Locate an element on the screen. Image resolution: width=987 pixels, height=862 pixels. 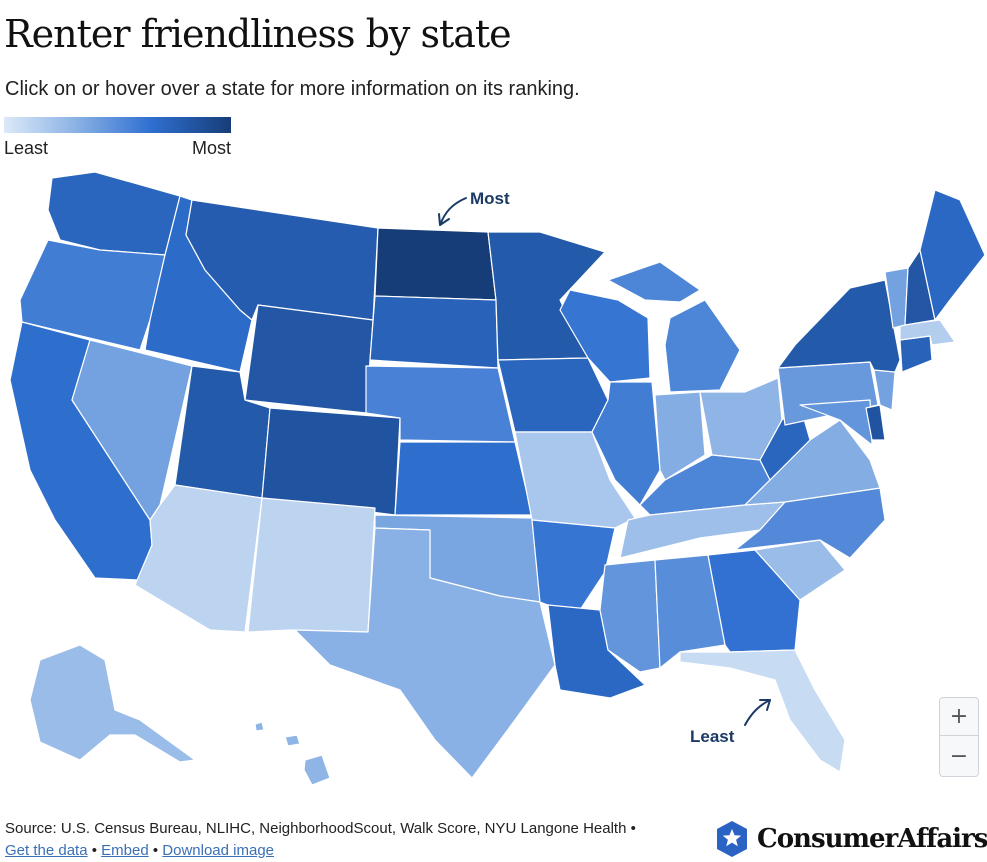
state-wv is located at coordinates (785, 442).